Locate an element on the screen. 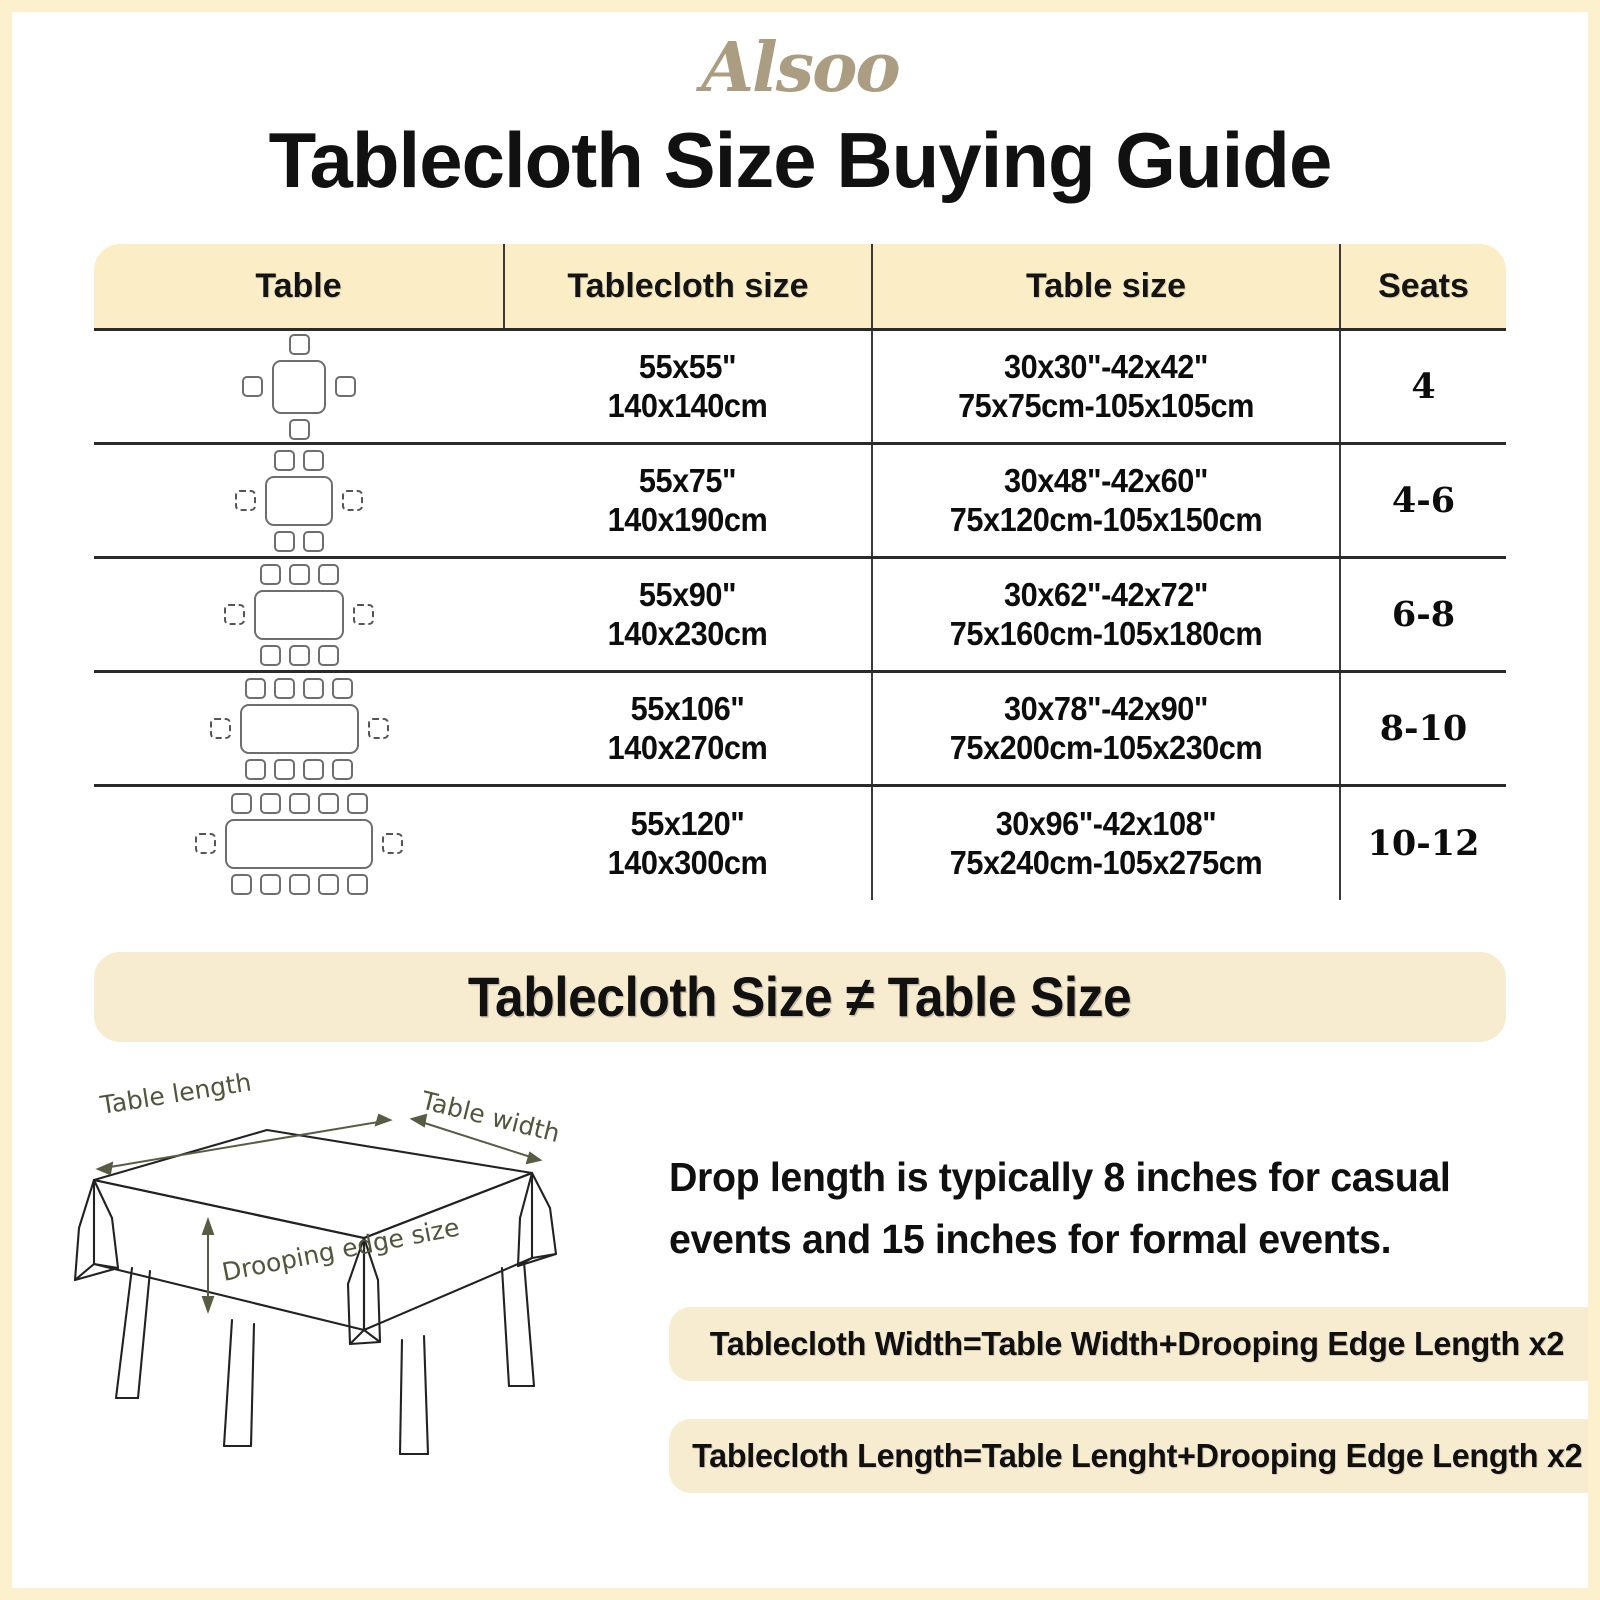 The width and height of the screenshot is (1600, 1600). table-size-value: 30x30"-42x42" 75x75cm-105x105cm is located at coordinates (1105, 387).